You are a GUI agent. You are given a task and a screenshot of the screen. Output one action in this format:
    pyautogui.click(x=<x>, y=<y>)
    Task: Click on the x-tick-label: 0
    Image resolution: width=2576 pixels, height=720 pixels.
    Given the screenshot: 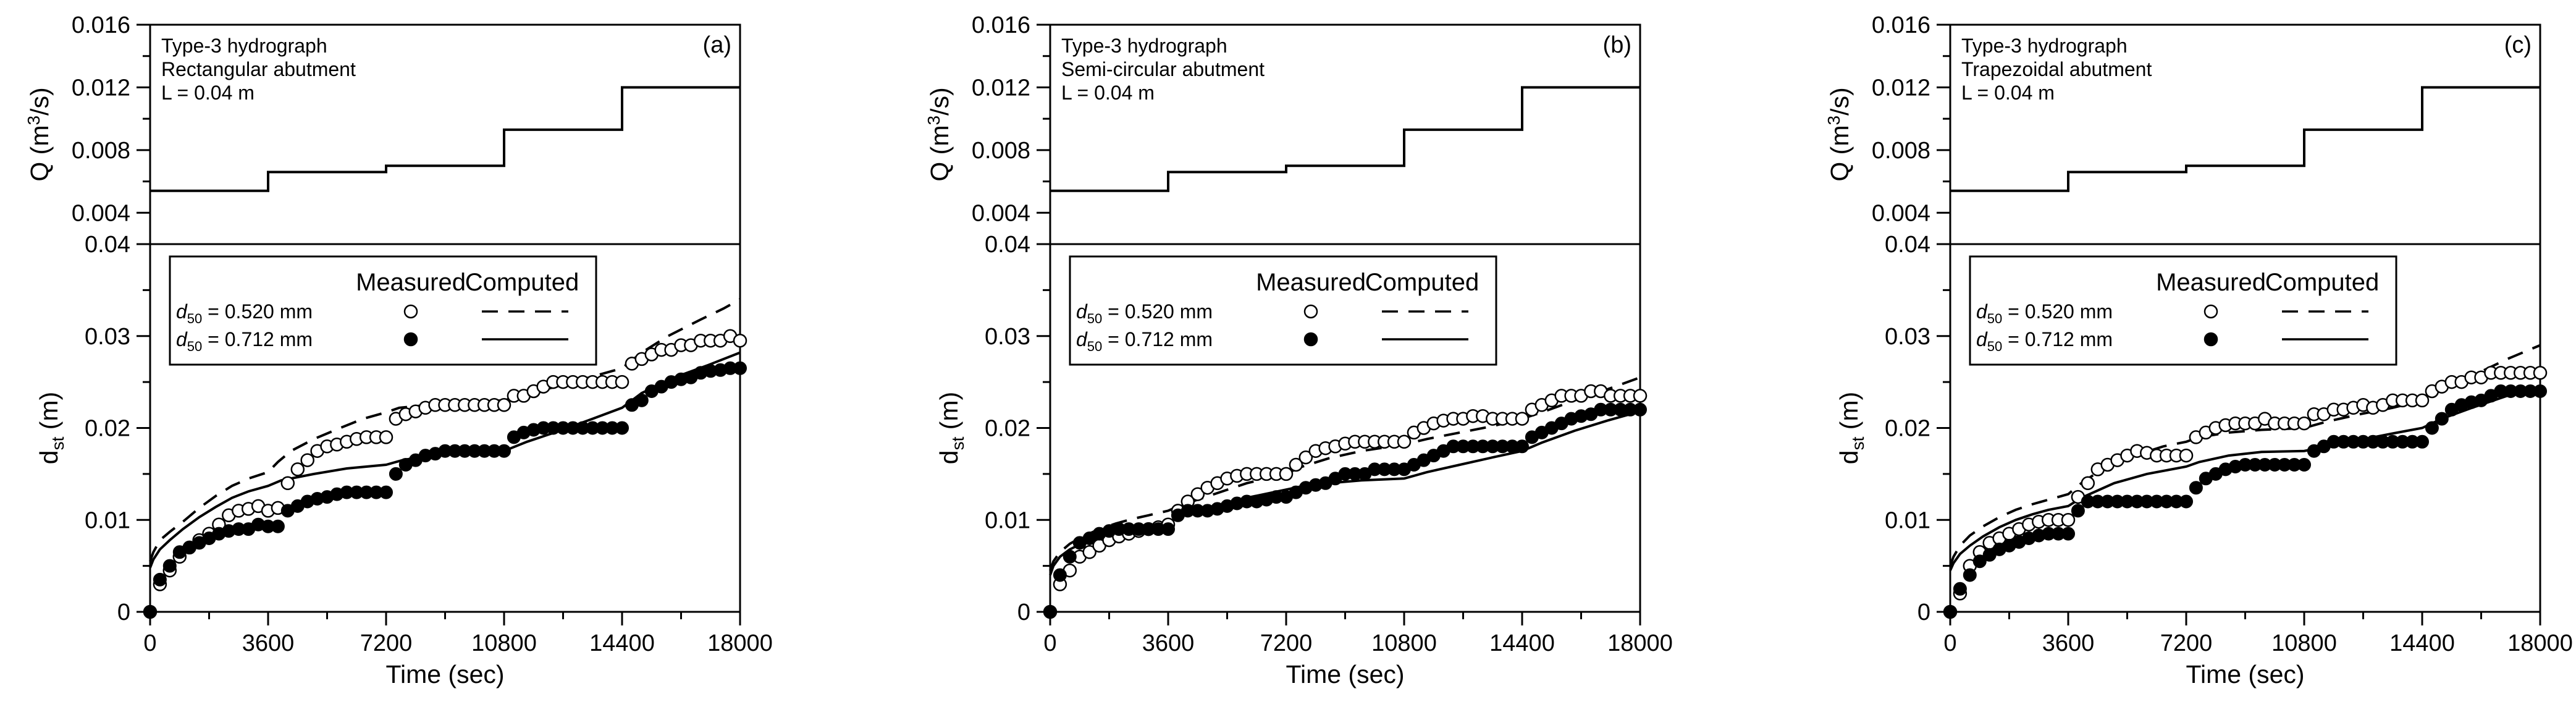 What is the action you would take?
    pyautogui.click(x=1049, y=643)
    